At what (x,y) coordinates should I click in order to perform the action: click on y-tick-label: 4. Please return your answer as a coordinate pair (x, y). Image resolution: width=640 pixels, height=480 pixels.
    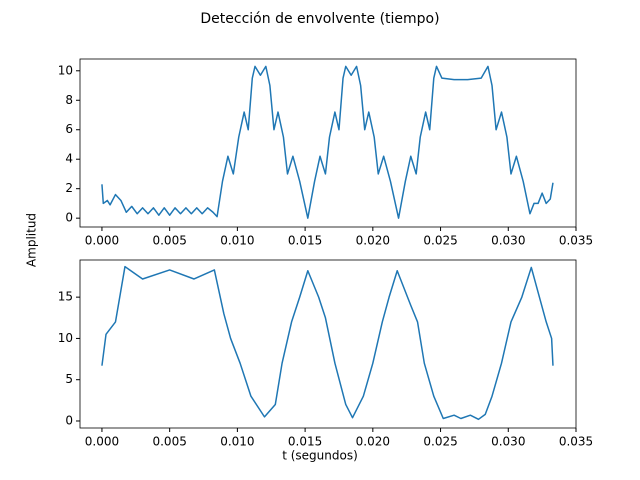
    Looking at the image, I should click on (69, 159).